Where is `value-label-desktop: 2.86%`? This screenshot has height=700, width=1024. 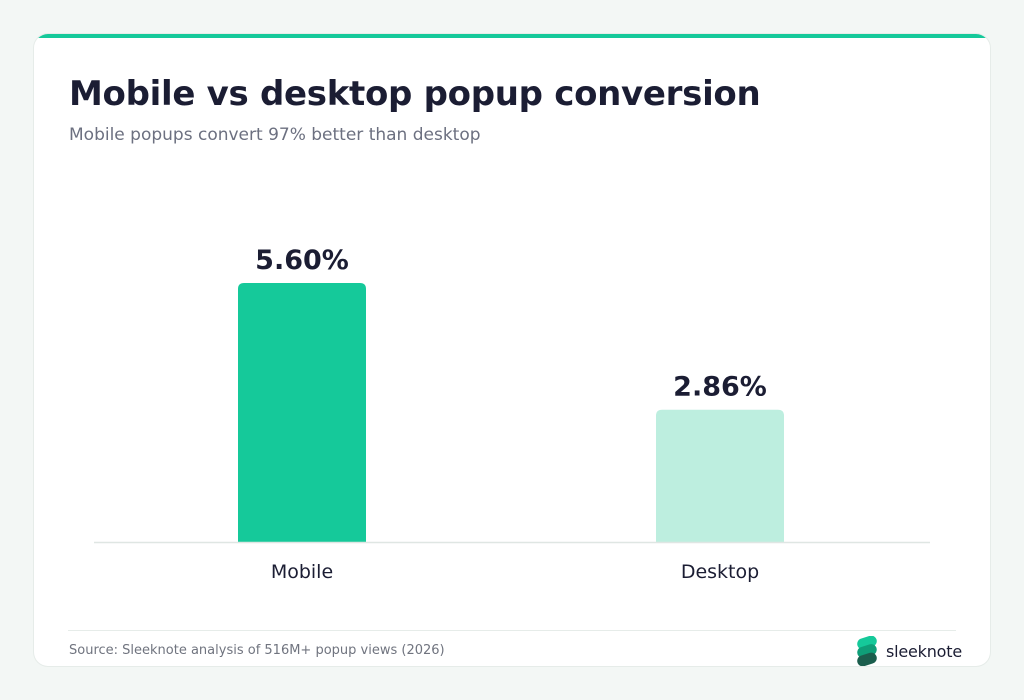 value-label-desktop: 2.86% is located at coordinates (720, 387).